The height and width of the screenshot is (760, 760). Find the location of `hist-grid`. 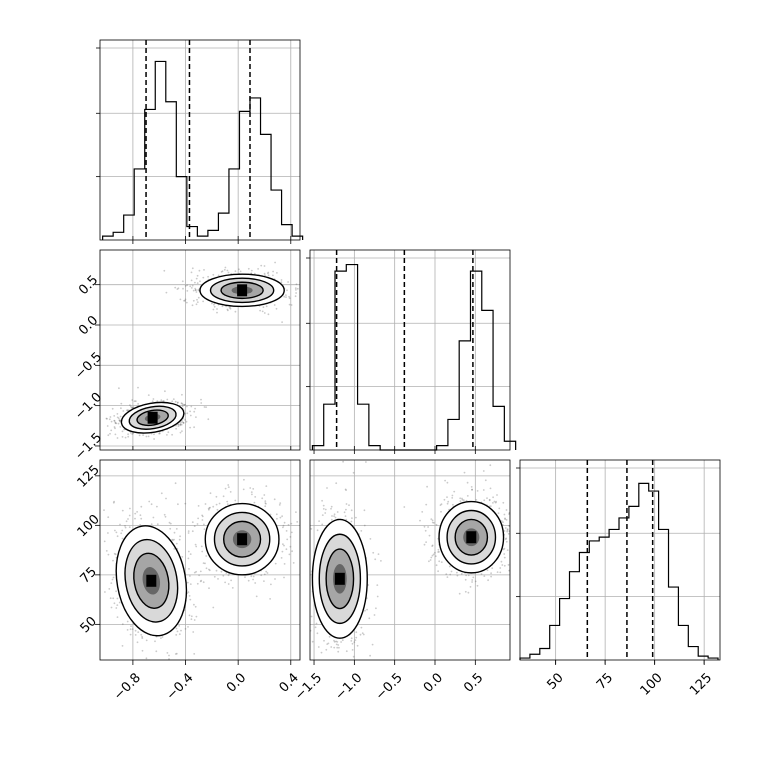

hist-grid is located at coordinates (200, 140).